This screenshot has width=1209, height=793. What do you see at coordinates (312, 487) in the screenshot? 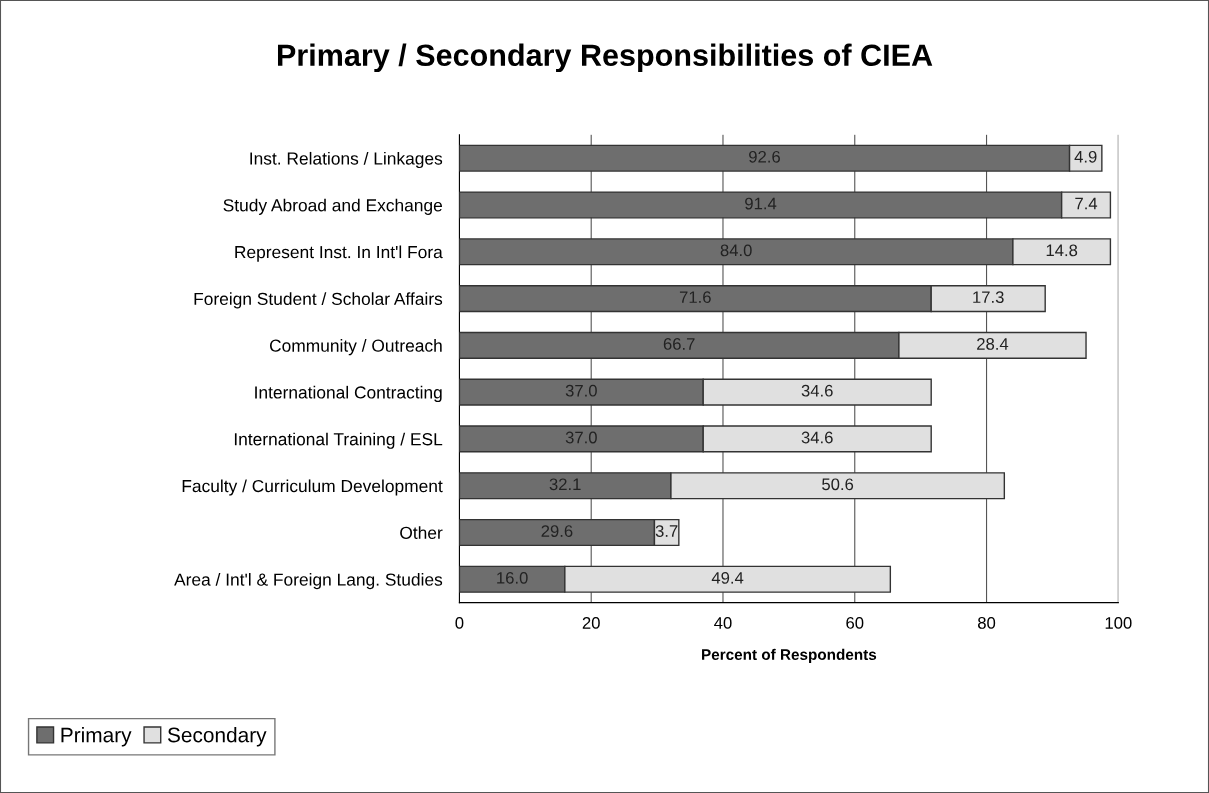
I see `y-tick-label: Faculty / Curriculum Development` at bounding box center [312, 487].